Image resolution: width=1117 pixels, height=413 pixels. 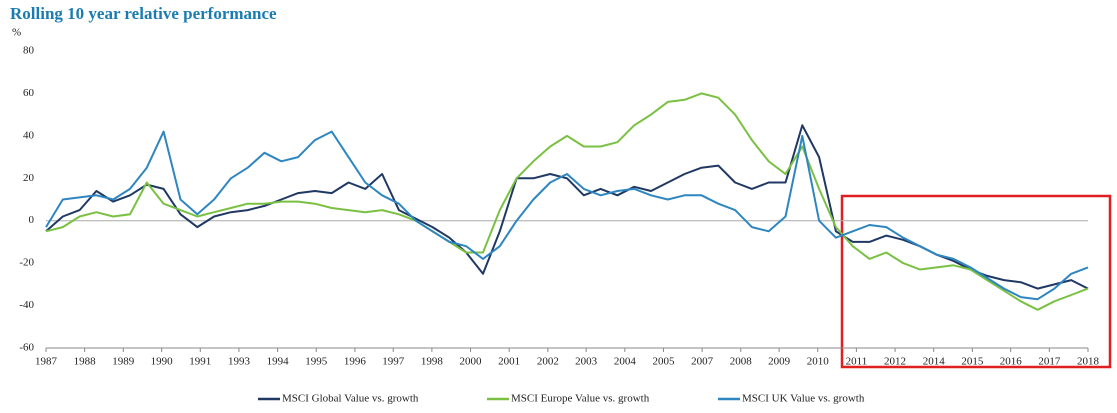 I want to click on x-tick-label: 1988, so click(x=85, y=362).